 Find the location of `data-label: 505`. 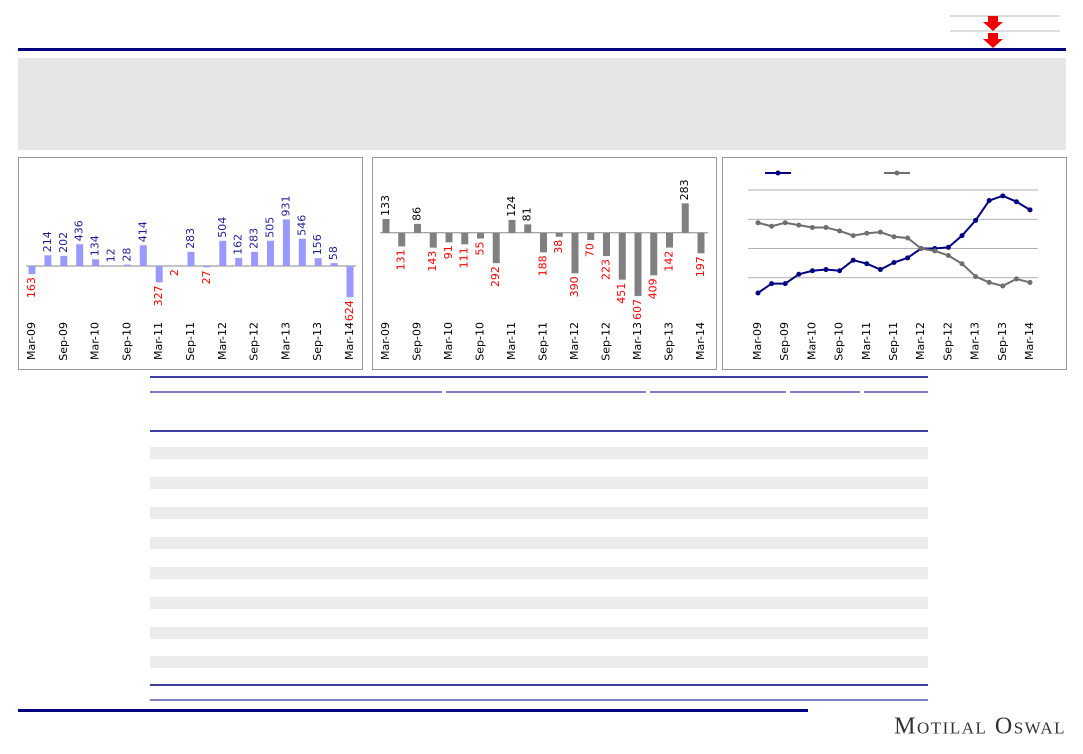

data-label: 505 is located at coordinates (270, 227).